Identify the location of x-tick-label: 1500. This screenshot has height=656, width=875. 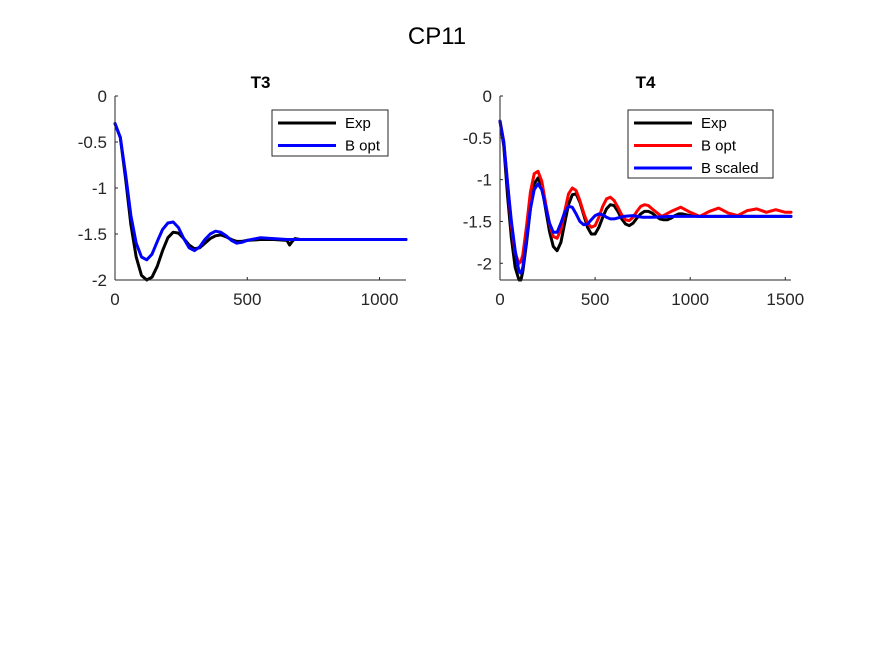
(785, 299).